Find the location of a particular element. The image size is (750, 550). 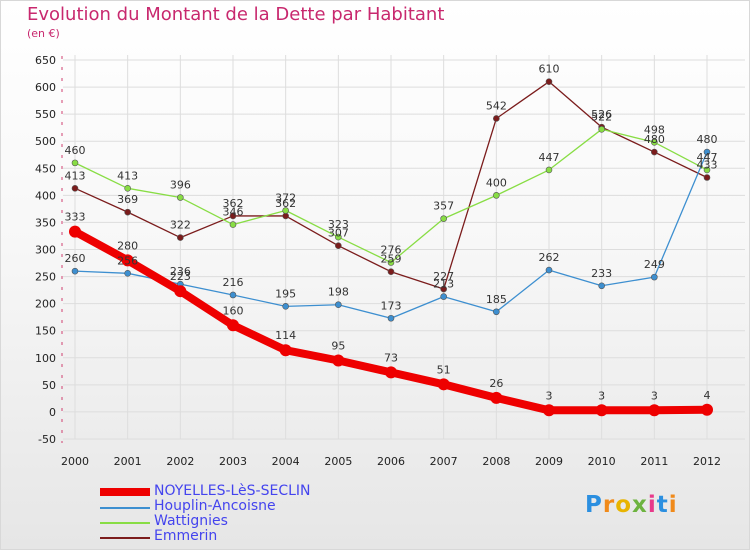

data-label: 216 is located at coordinates (233, 282).